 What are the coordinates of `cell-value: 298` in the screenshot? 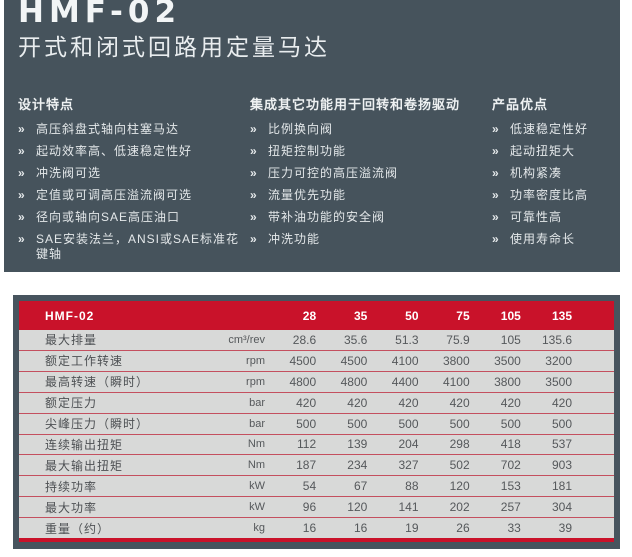 It's located at (459, 444).